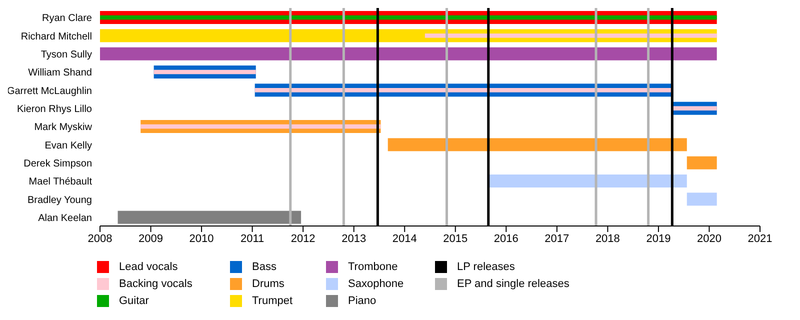  What do you see at coordinates (252, 238) in the screenshot?
I see `x-tick-label: 2011` at bounding box center [252, 238].